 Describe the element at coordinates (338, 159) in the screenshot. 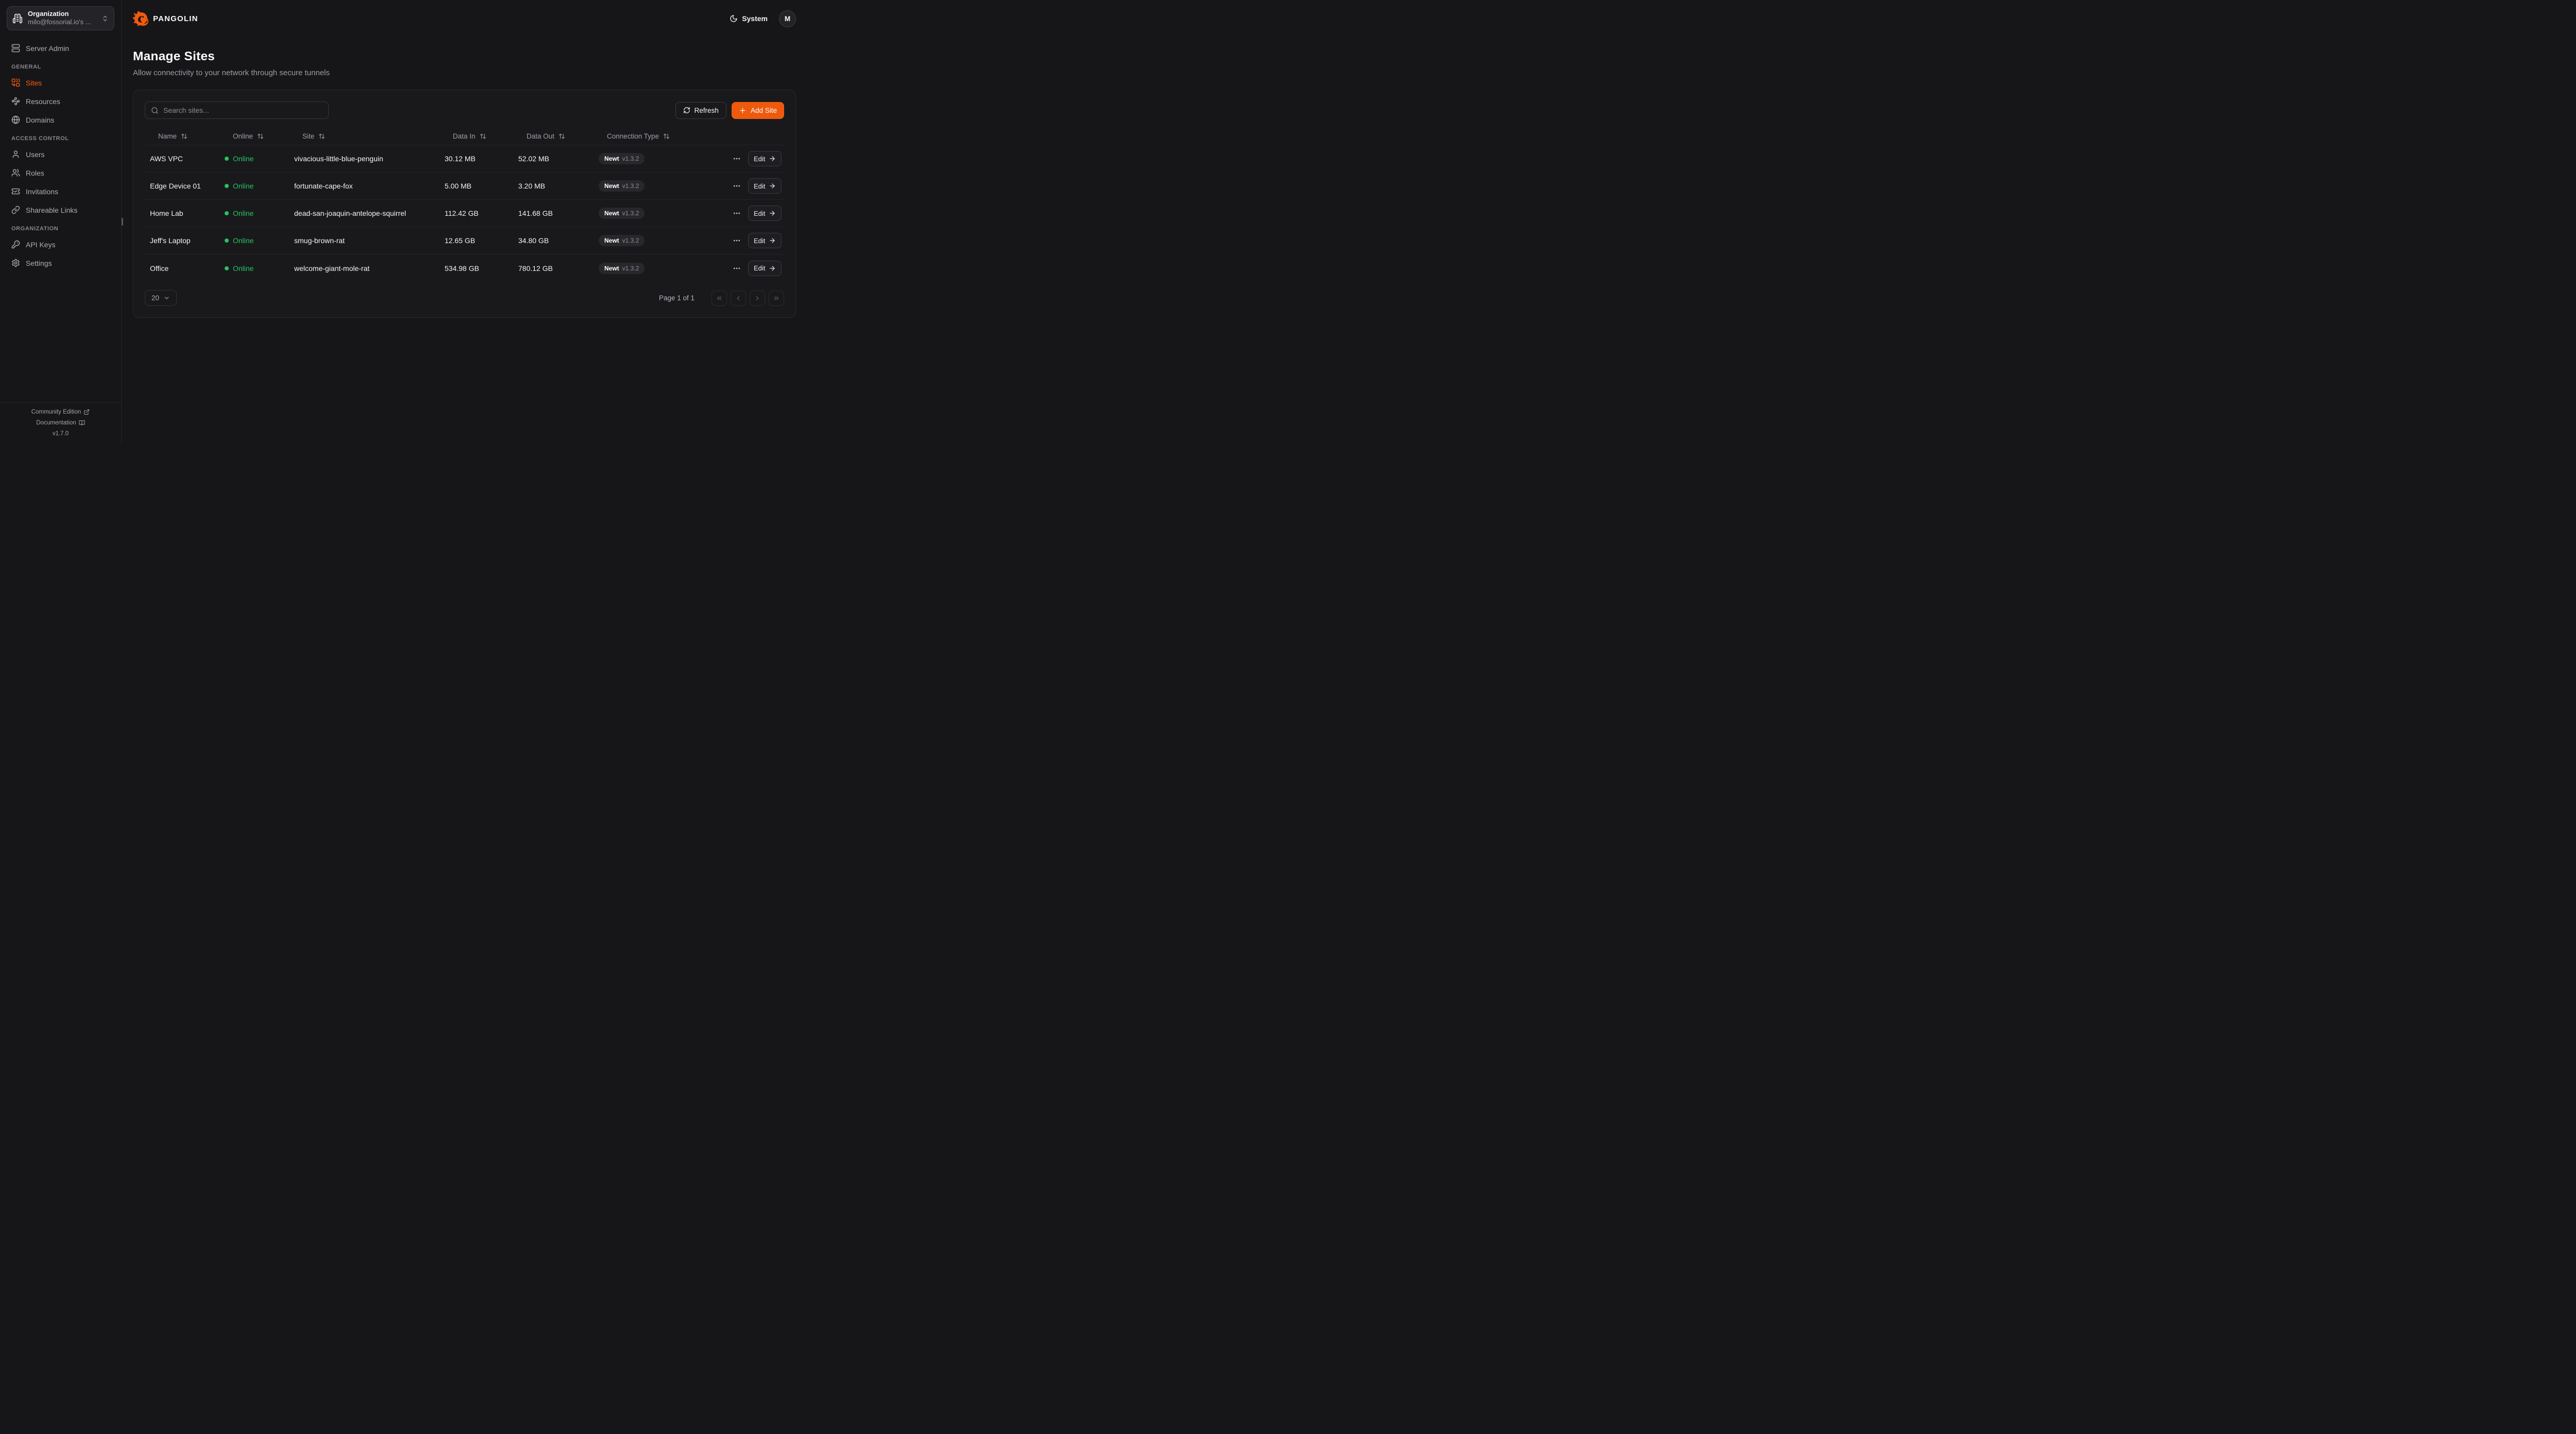

I see `site-slug-cell: vivacious-little-blue-penguin` at that location.